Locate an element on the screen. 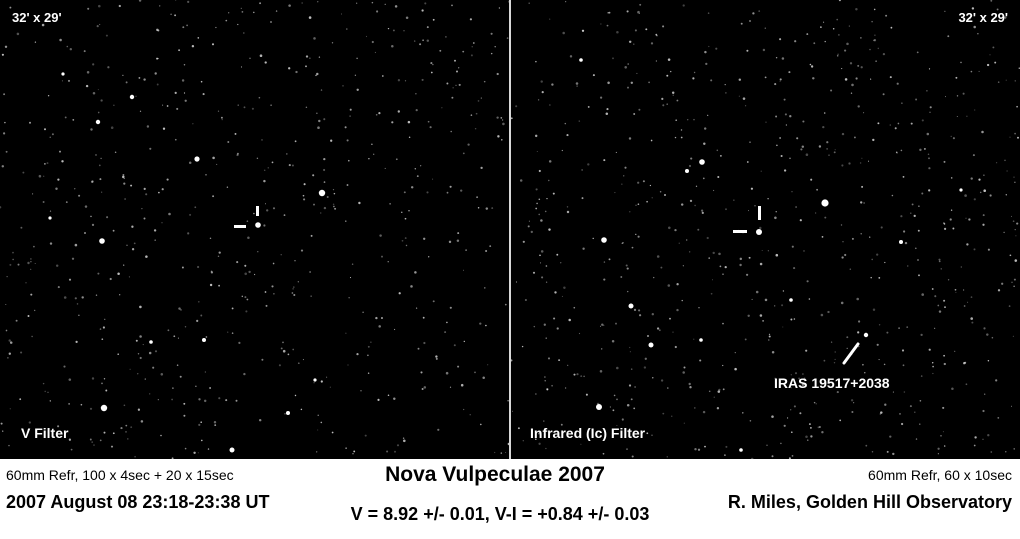  field-of-view-label-left: 32' x 29' is located at coordinates (37, 17).